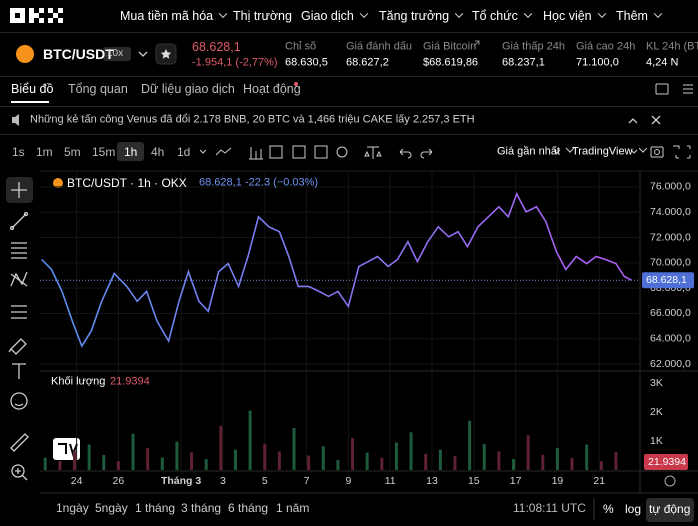 Image resolution: width=698 pixels, height=526 pixels. I want to click on interval: 1h, so click(131, 152).